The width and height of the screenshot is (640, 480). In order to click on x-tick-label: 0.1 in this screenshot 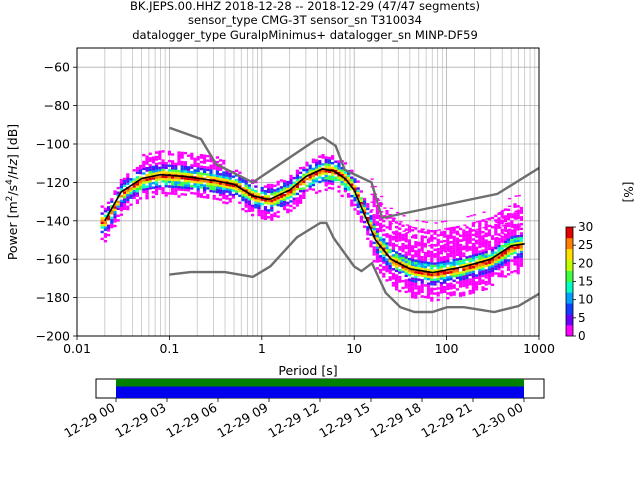, I will do `click(169, 348)`.